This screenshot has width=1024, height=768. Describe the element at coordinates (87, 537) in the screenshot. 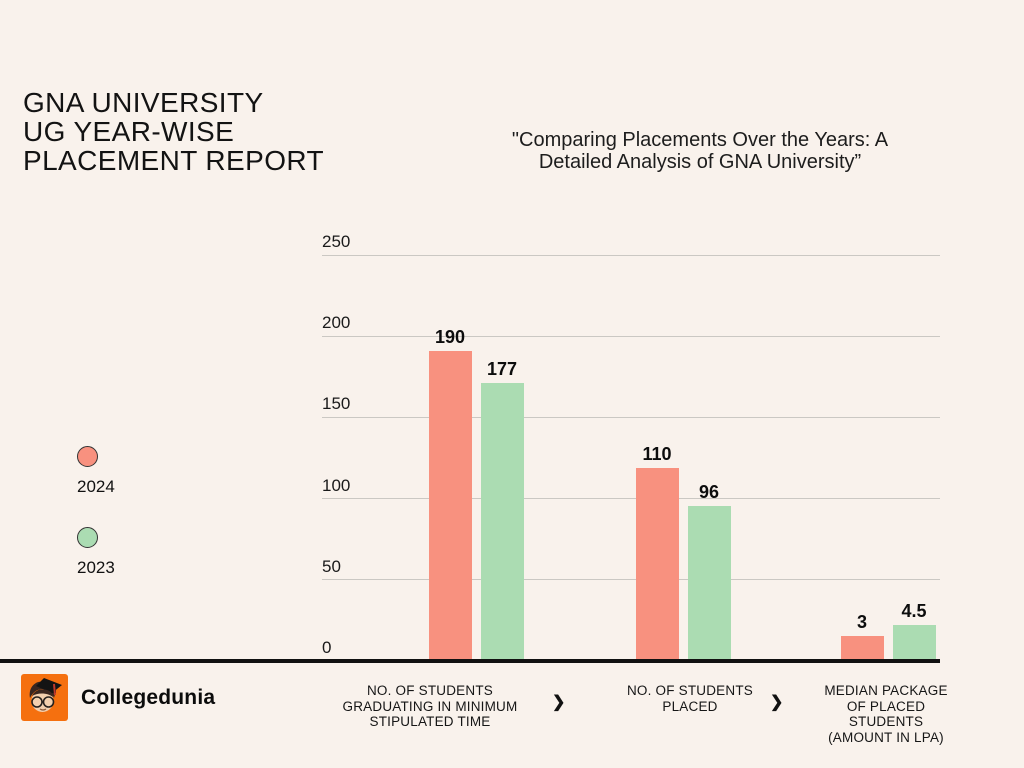

I see `legend-swatch-2023-icon` at that location.